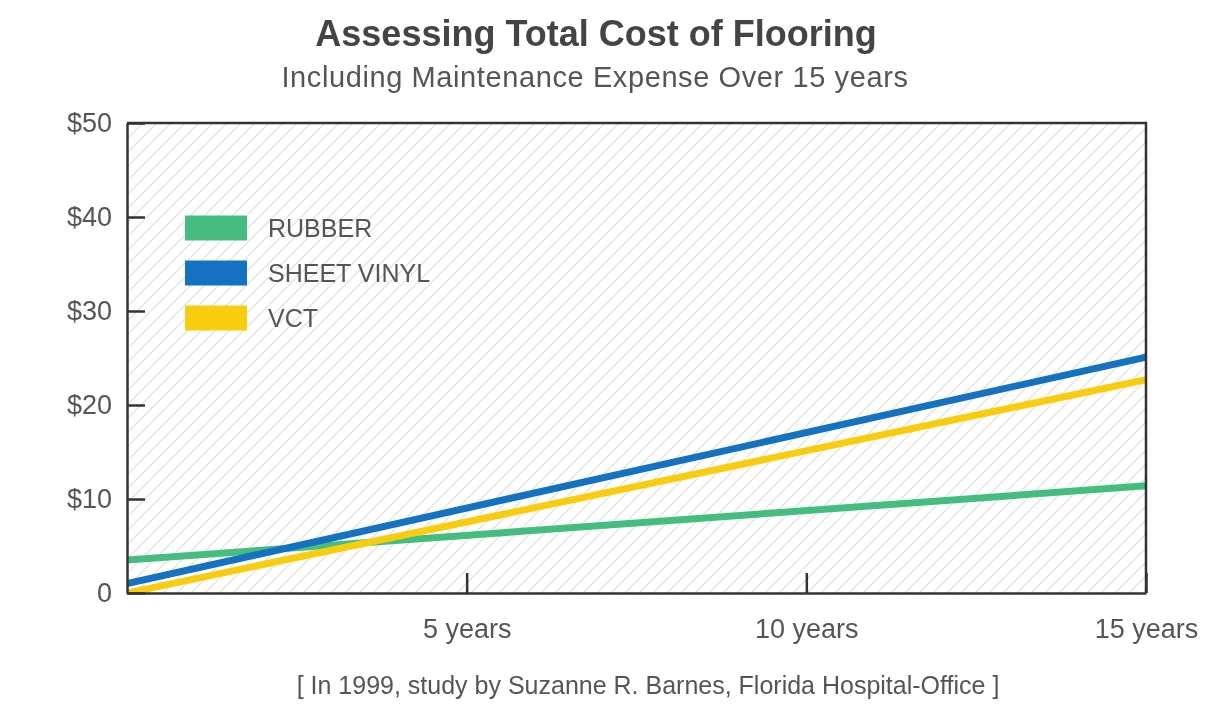  I want to click on chart-title: Assessing Total Cost of Flooring, so click(596, 33).